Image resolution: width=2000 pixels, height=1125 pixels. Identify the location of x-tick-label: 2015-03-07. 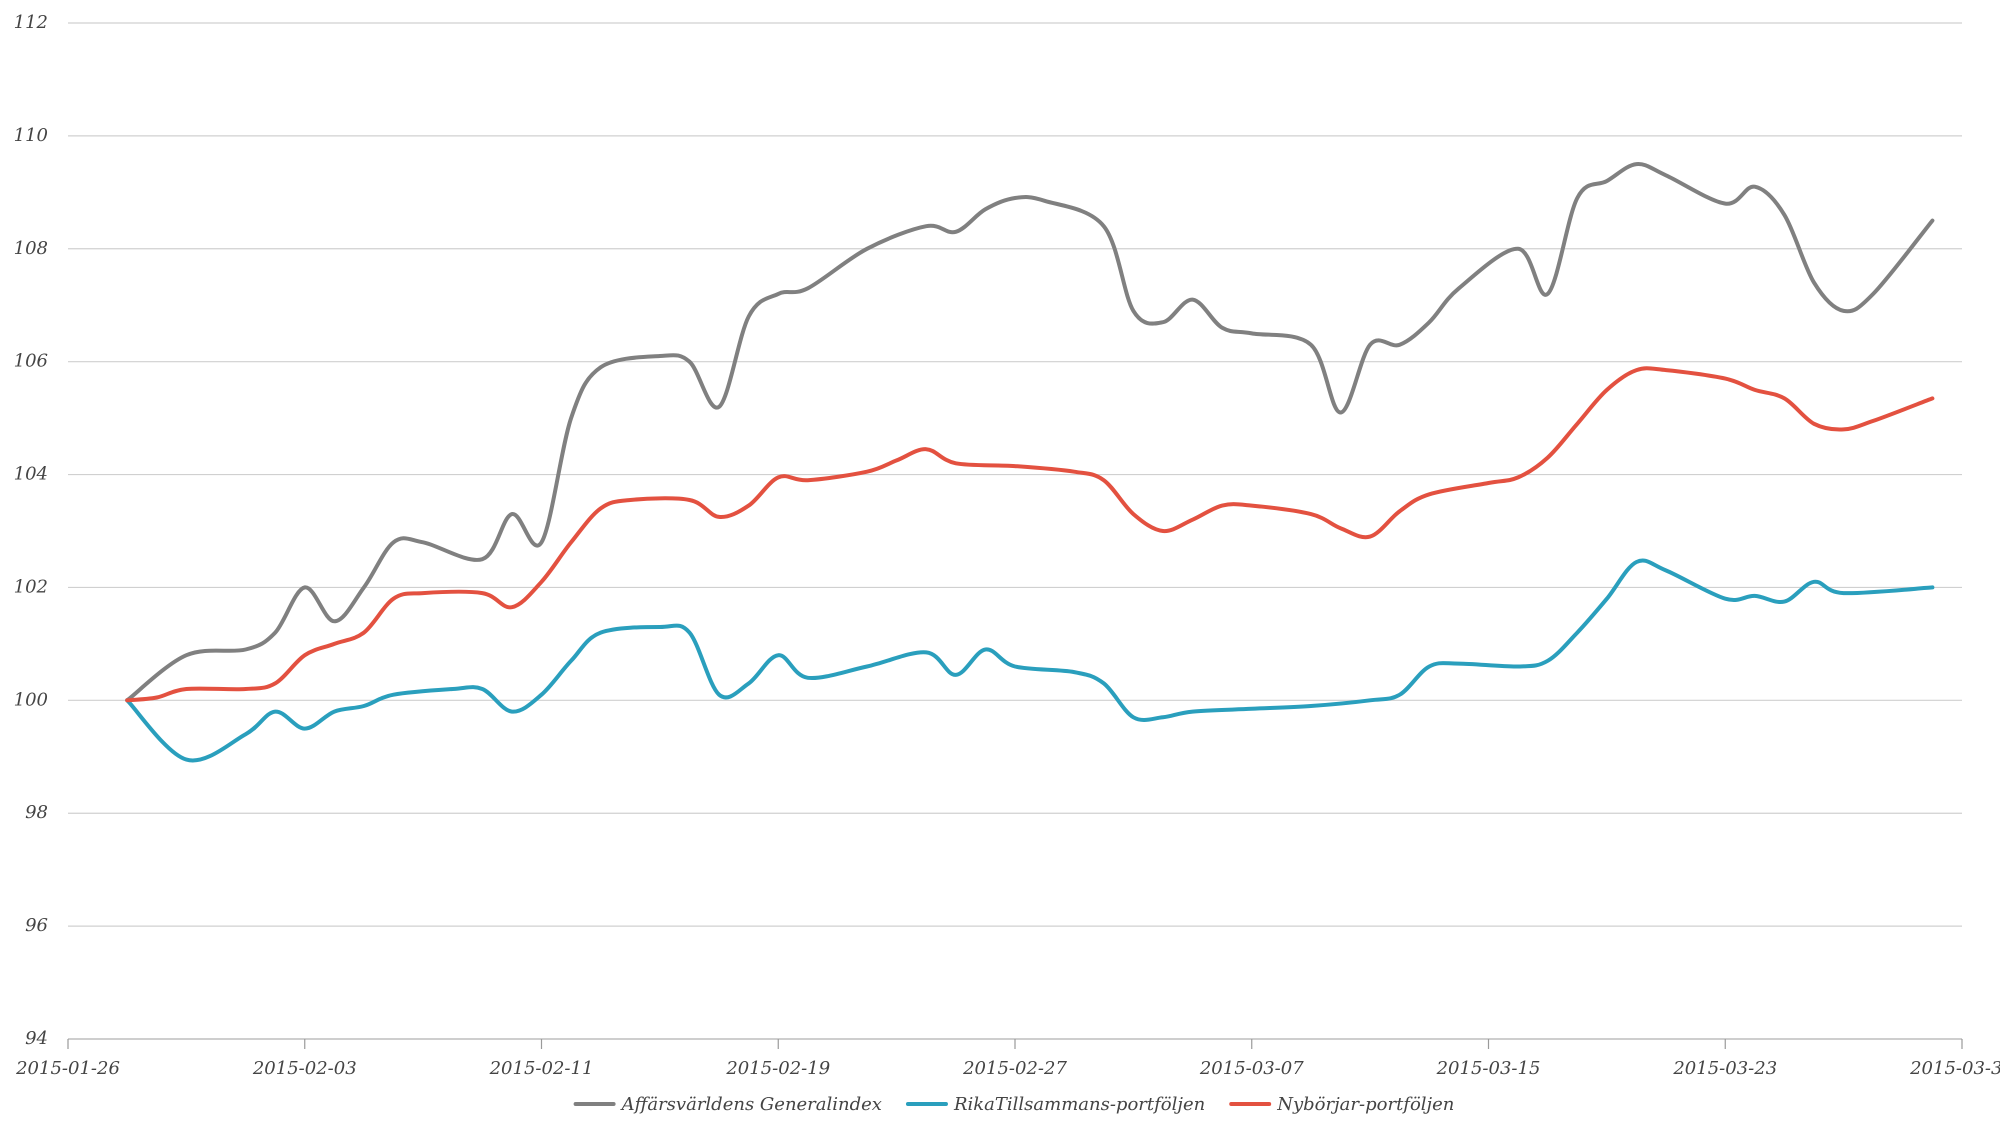
(1251, 1068).